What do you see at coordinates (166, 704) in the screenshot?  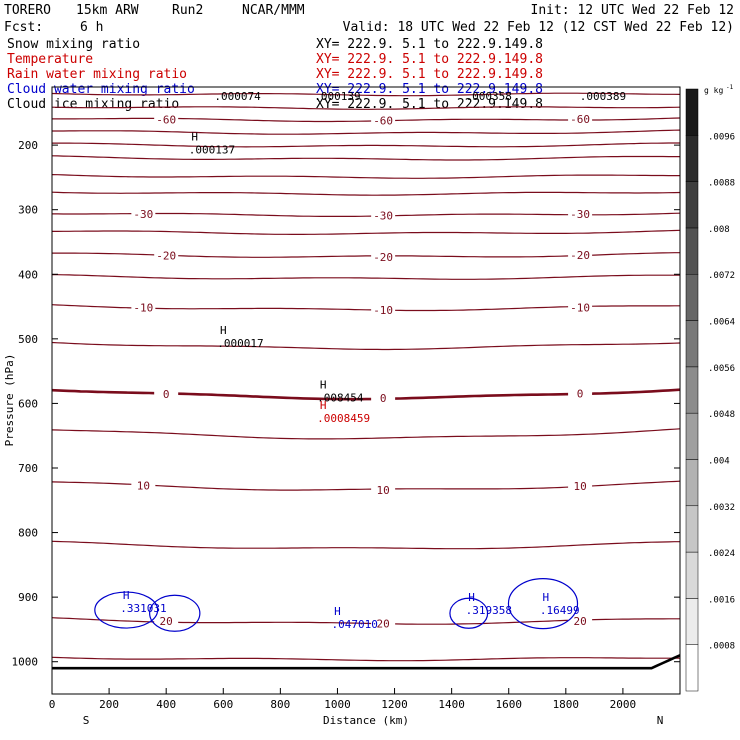 I see `x-tick-label: 400` at bounding box center [166, 704].